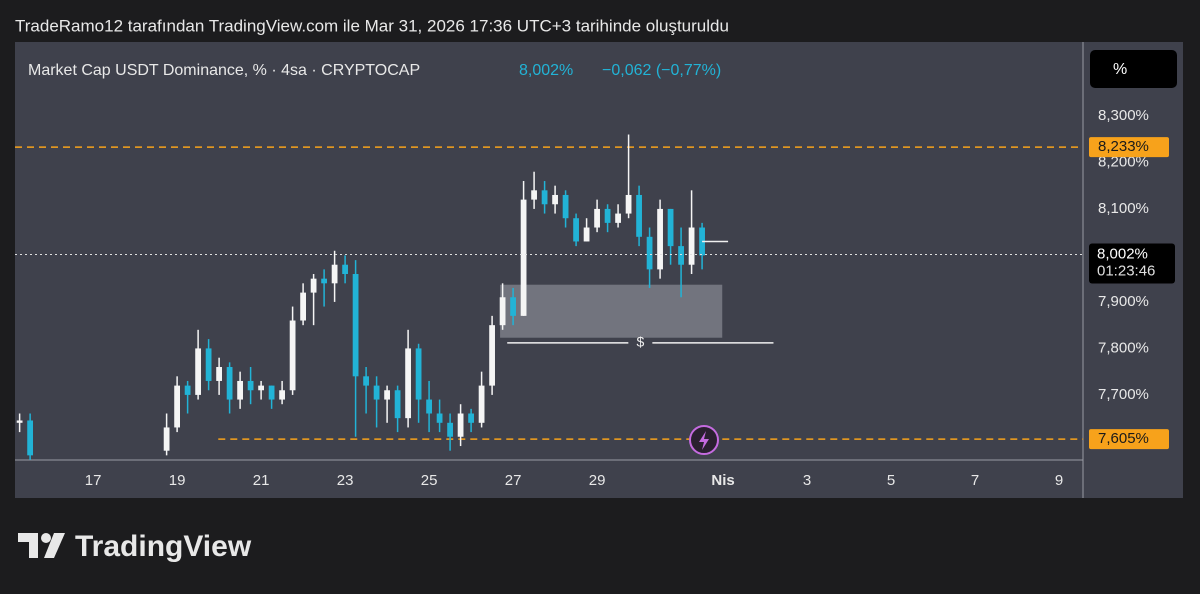 This screenshot has height=594, width=1200. I want to click on y-tick-label: 7,800%, so click(1123, 347).